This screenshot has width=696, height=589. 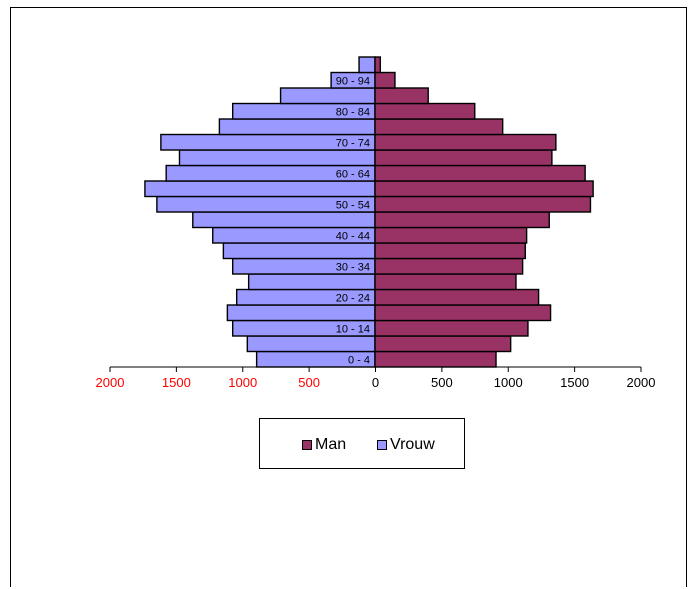 What do you see at coordinates (442, 382) in the screenshot?
I see `x-tick-label-5: 500` at bounding box center [442, 382].